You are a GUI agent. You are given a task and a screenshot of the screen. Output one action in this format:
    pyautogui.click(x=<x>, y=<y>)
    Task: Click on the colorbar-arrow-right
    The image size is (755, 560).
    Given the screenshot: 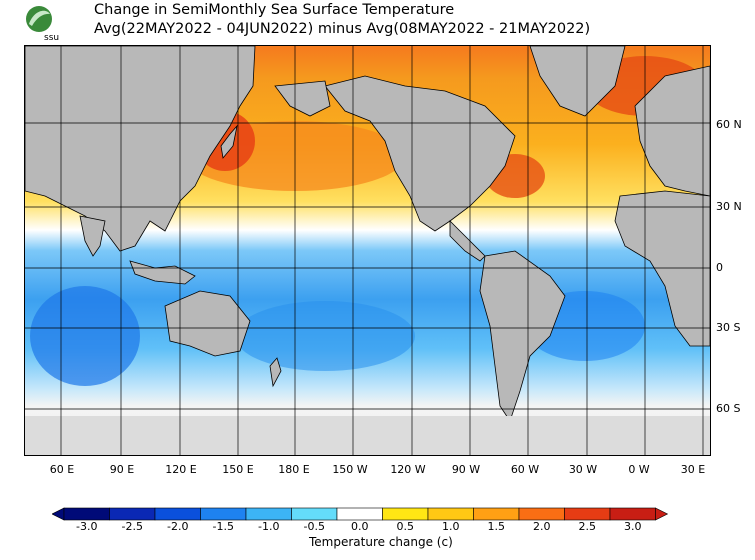 What is the action you would take?
    pyautogui.click(x=662, y=514)
    